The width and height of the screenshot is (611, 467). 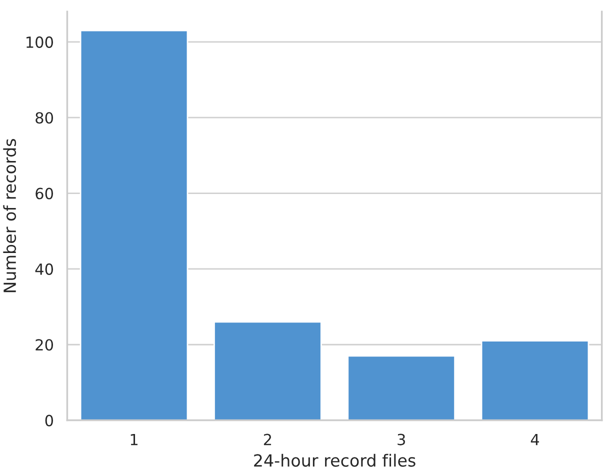 I want to click on y-tick-label: 20, so click(x=44, y=345).